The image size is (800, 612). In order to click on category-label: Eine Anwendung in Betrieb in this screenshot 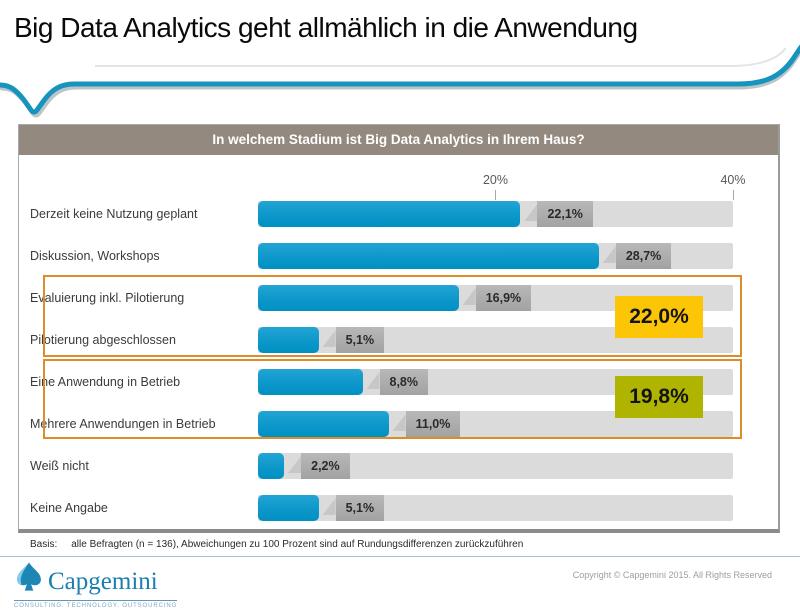, I will do `click(105, 382)`.